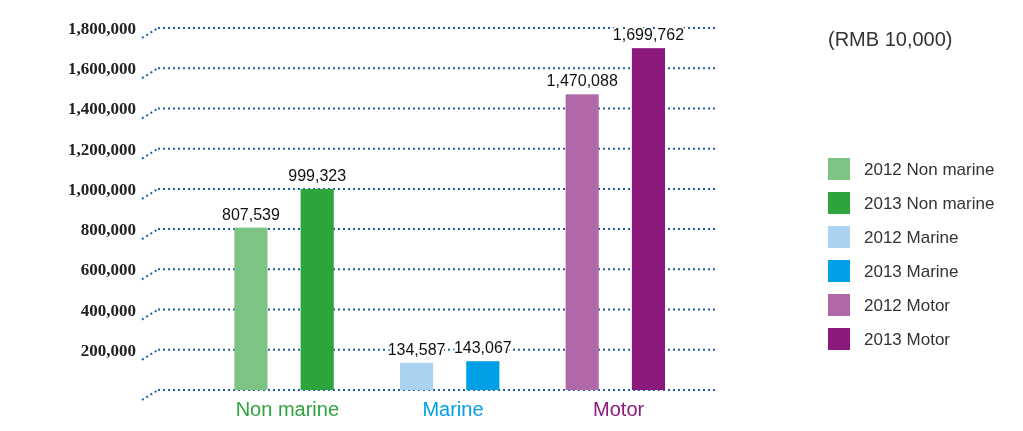 The width and height of the screenshot is (1023, 431). What do you see at coordinates (108, 270) in the screenshot?
I see `y-tick-label: 600,000` at bounding box center [108, 270].